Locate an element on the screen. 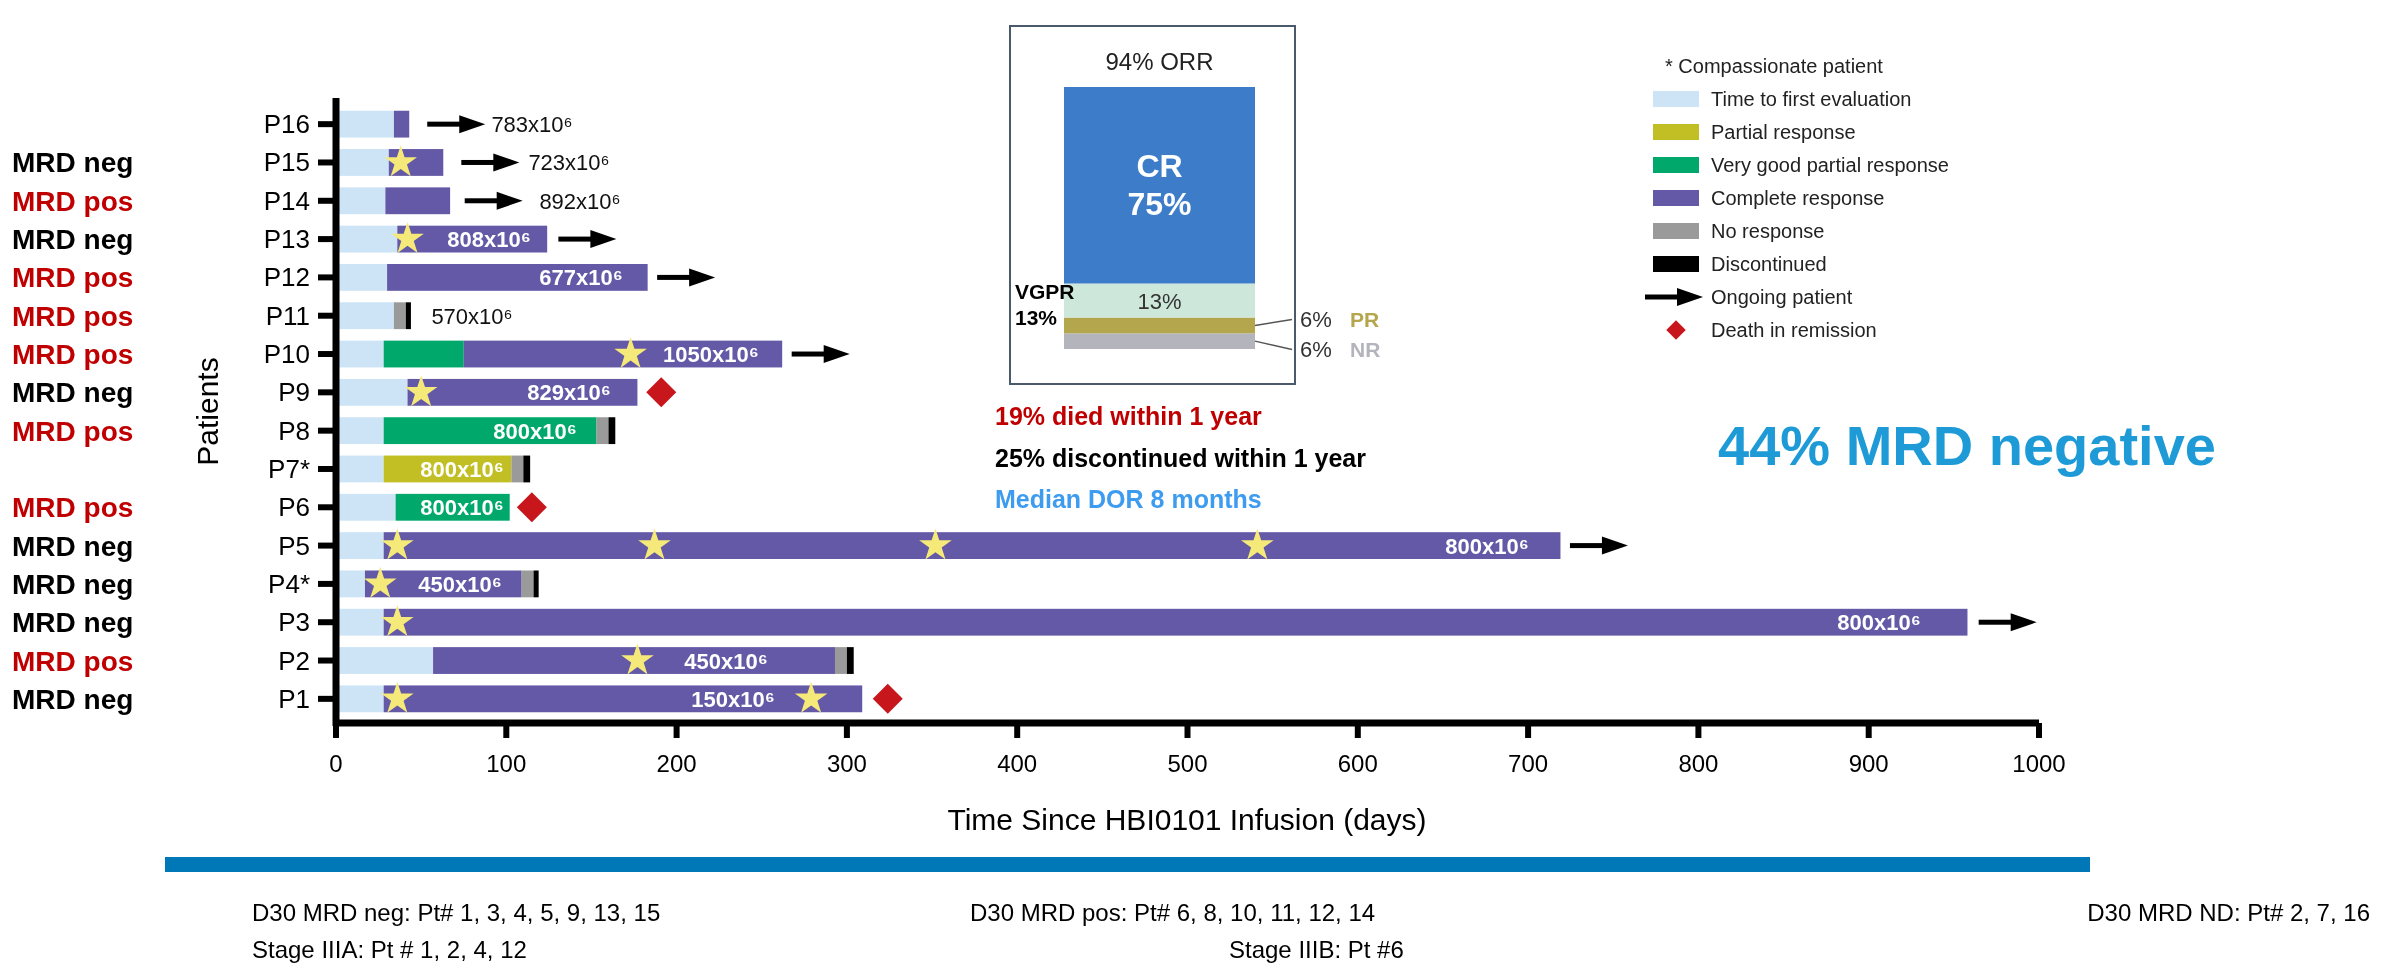 The height and width of the screenshot is (966, 2400). y-tick-label: P16 is located at coordinates (286, 124).